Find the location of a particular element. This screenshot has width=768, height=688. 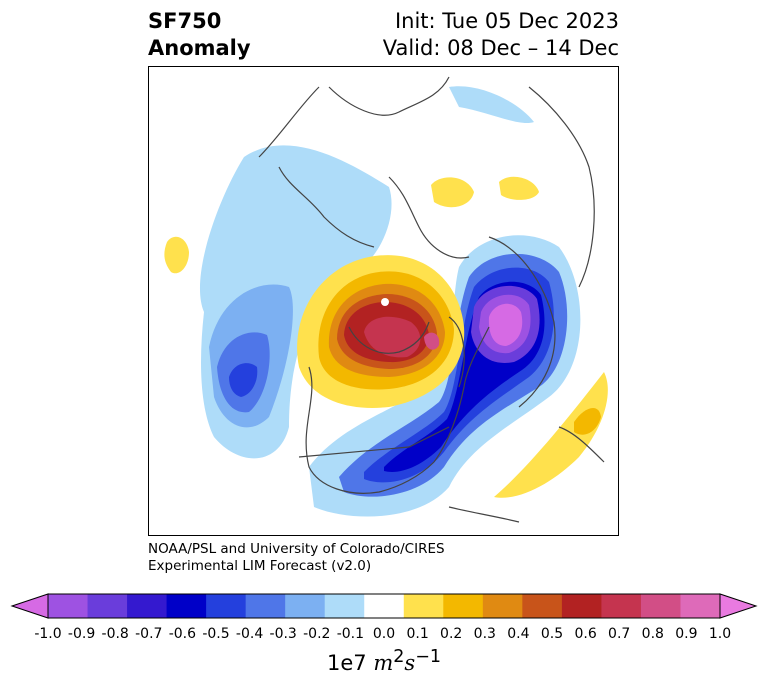

pole-marker is located at coordinates (385, 302).